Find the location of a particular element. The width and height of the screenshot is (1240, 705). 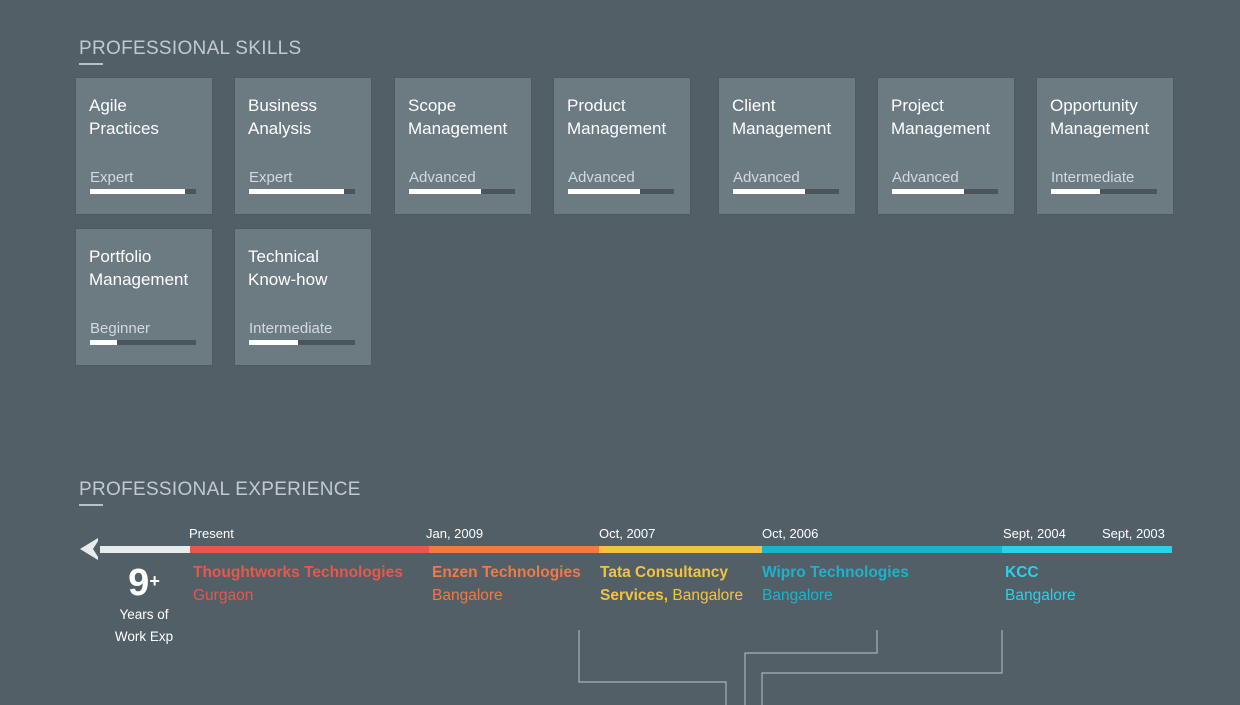

skill-card: Business Analysis Expert is located at coordinates (303, 146).